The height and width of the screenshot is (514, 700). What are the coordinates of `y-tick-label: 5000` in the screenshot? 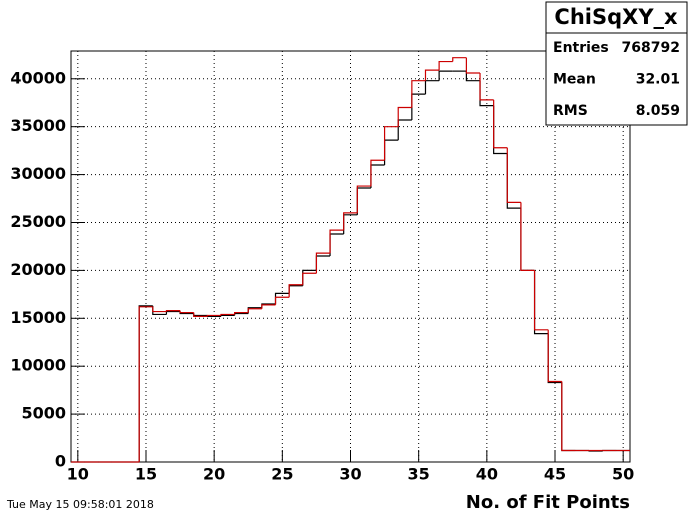 It's located at (43, 413).